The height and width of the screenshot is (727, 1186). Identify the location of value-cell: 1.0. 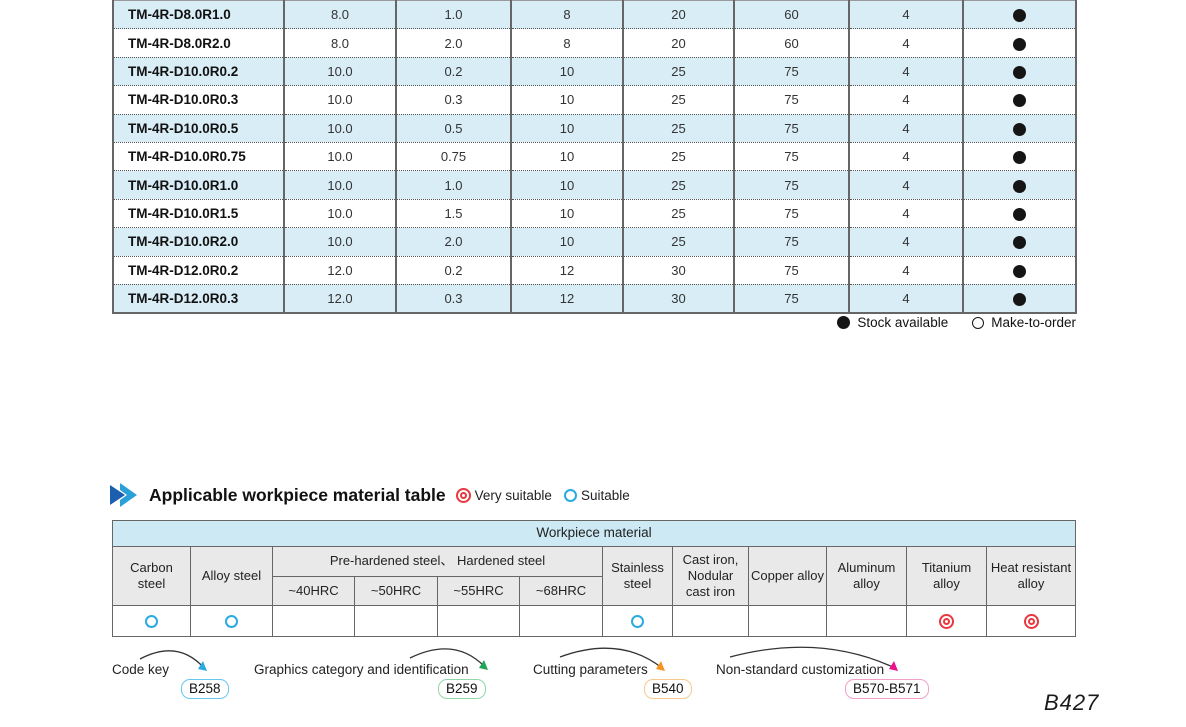
(453, 185).